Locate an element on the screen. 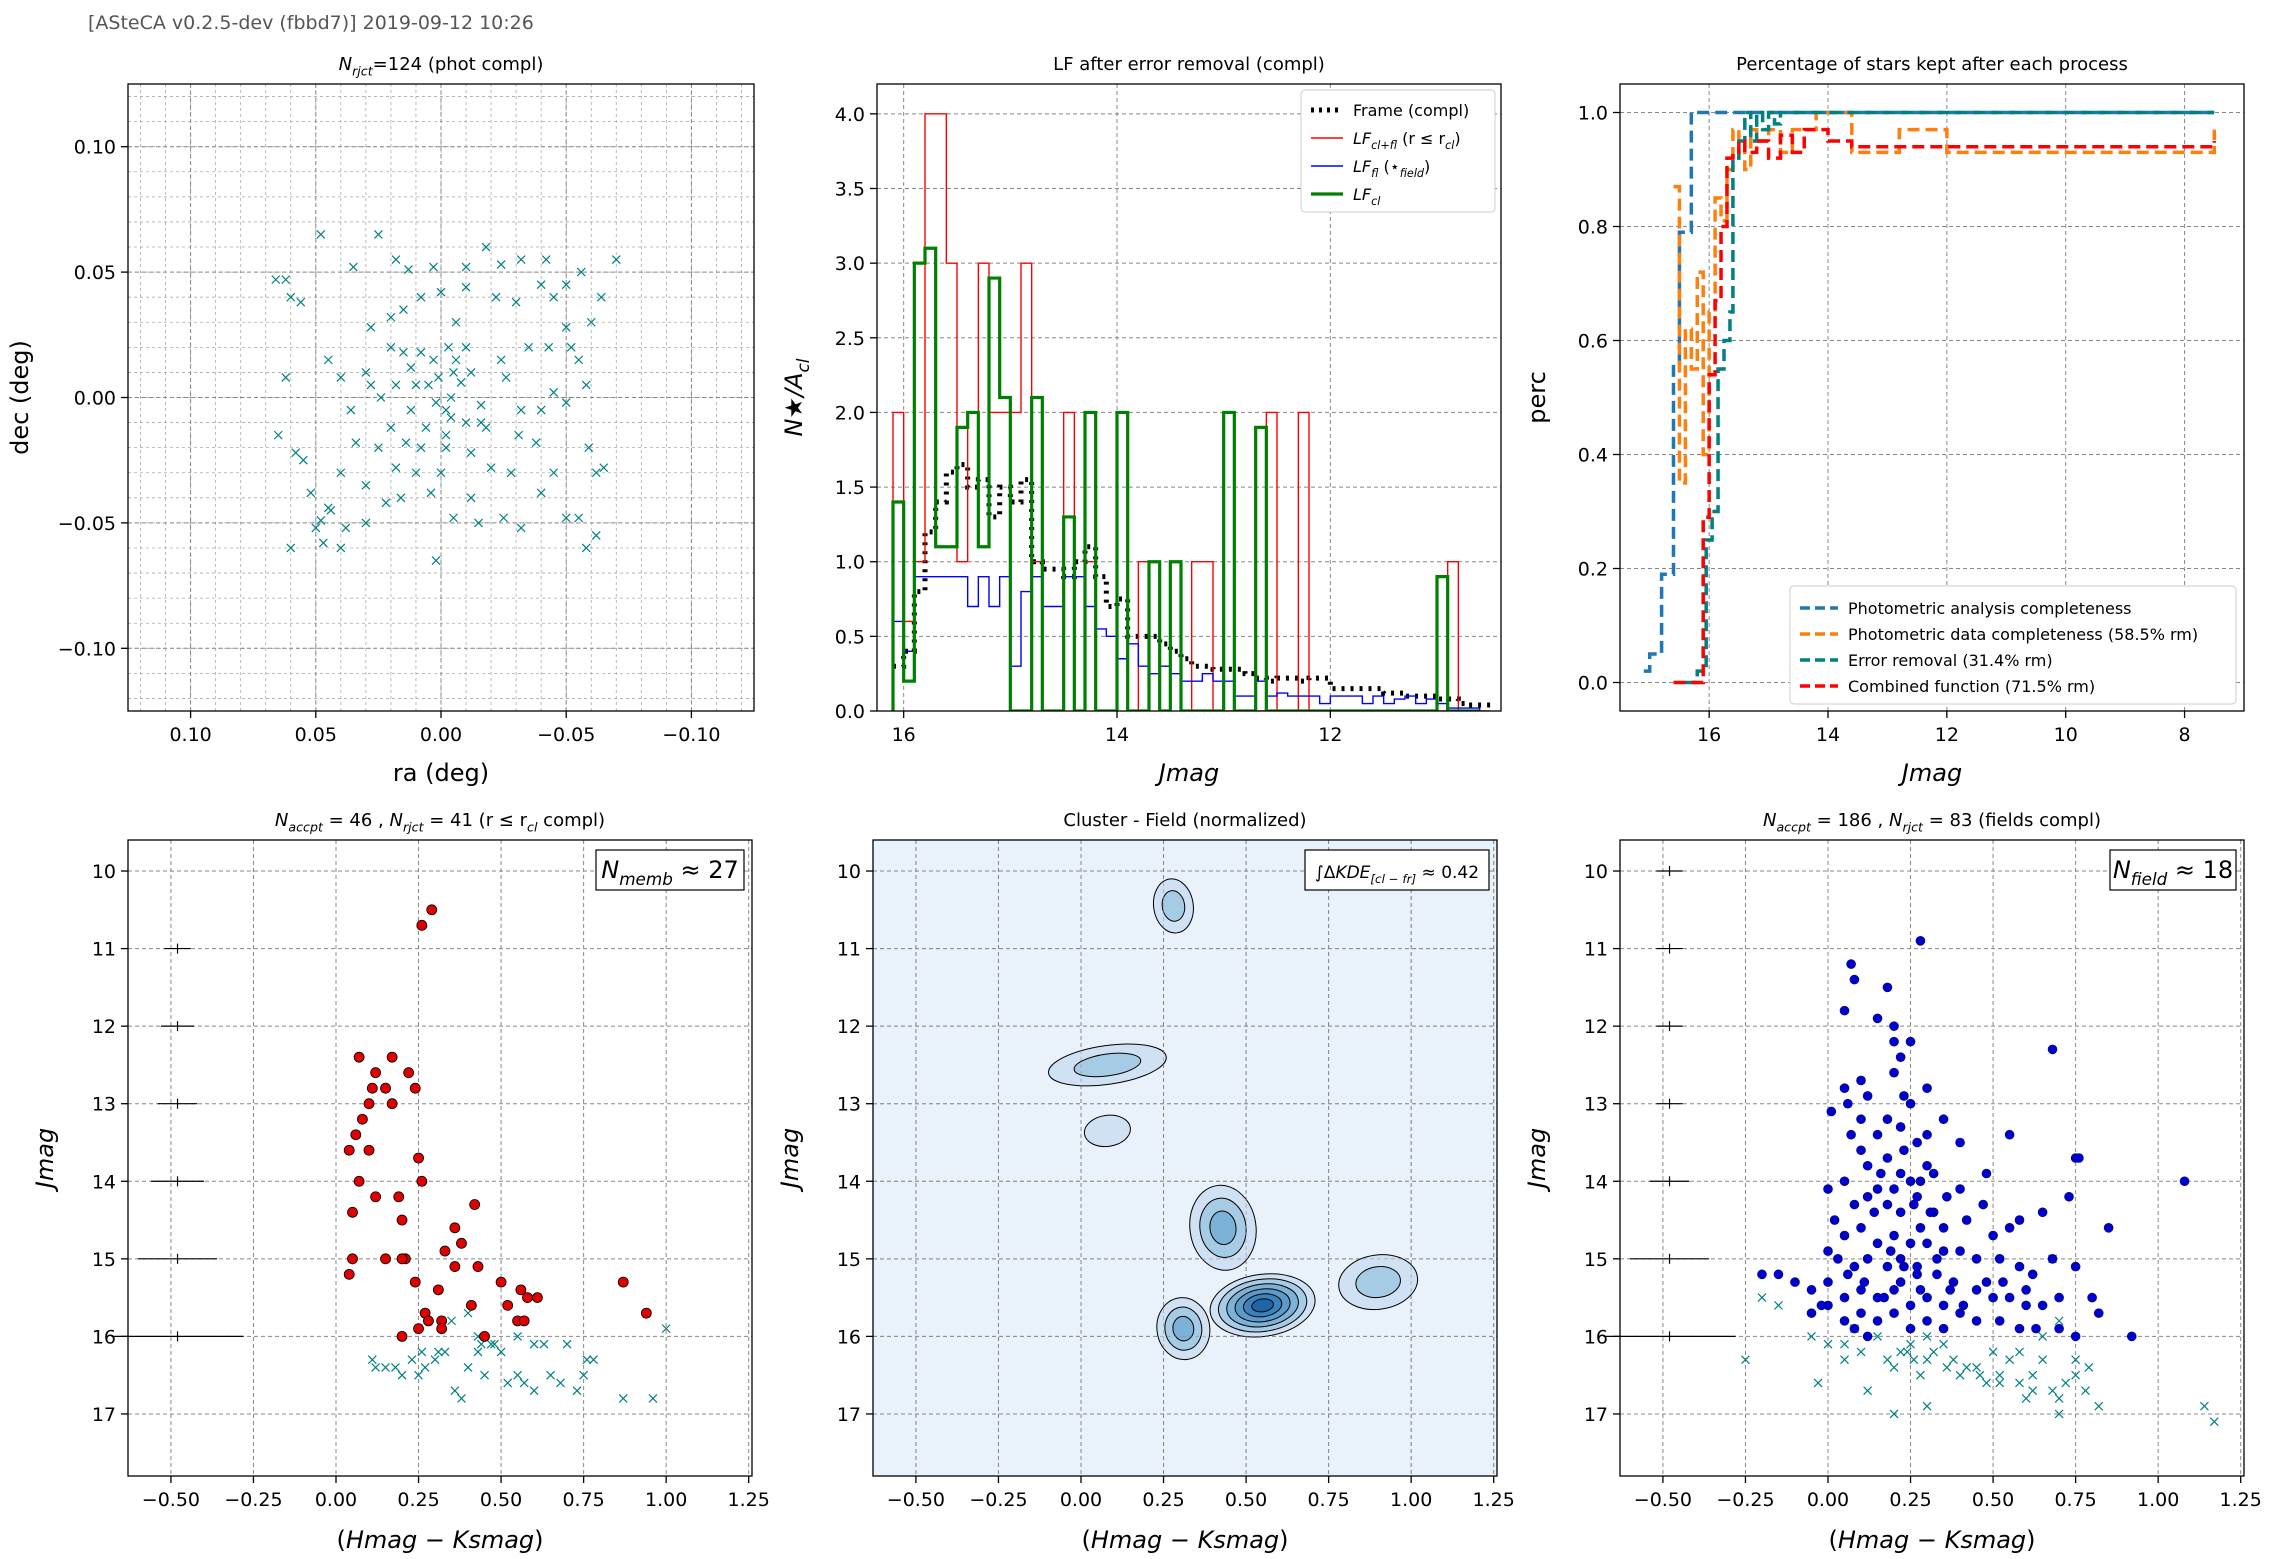 The width and height of the screenshot is (2273, 1559). p5-title: Cluster - Field (normalized) is located at coordinates (1184, 820).